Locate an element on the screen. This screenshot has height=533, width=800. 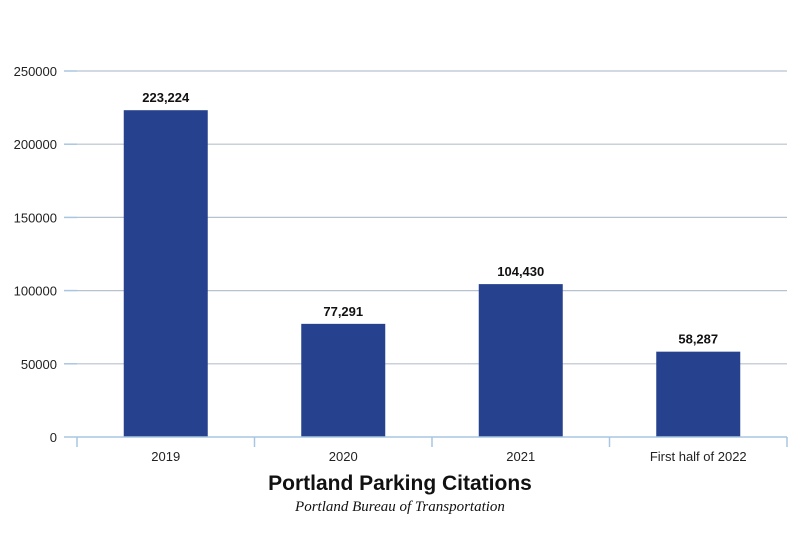
y-tick-label: 100000 is located at coordinates (35, 291).